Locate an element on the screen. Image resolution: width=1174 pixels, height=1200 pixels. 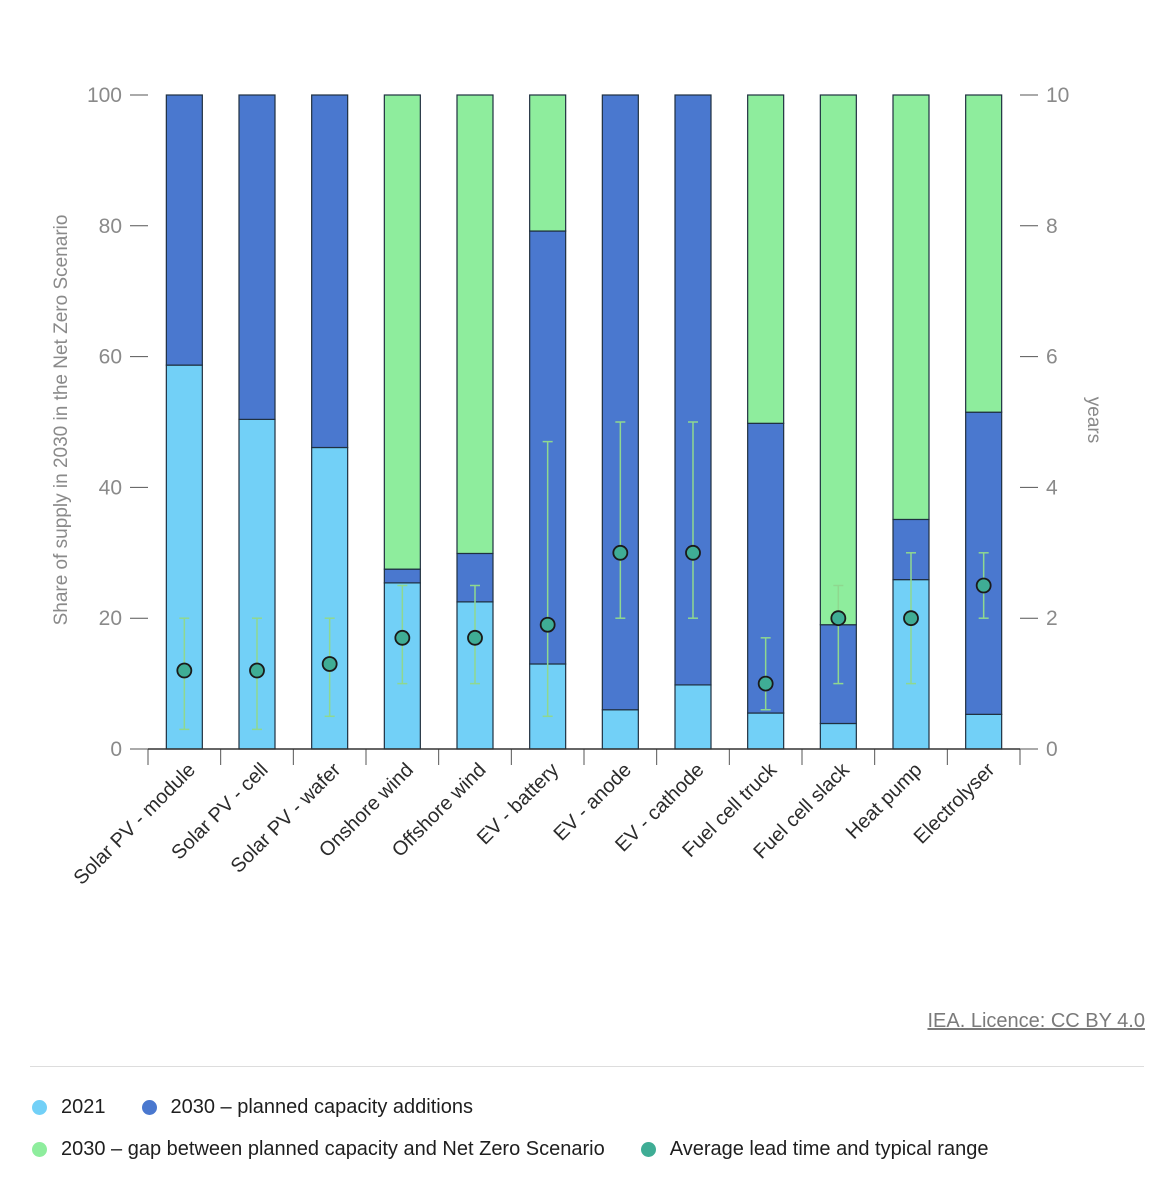
legend-row-1: 2021 2030 – planned capacity additions is located at coordinates (270, 1107).